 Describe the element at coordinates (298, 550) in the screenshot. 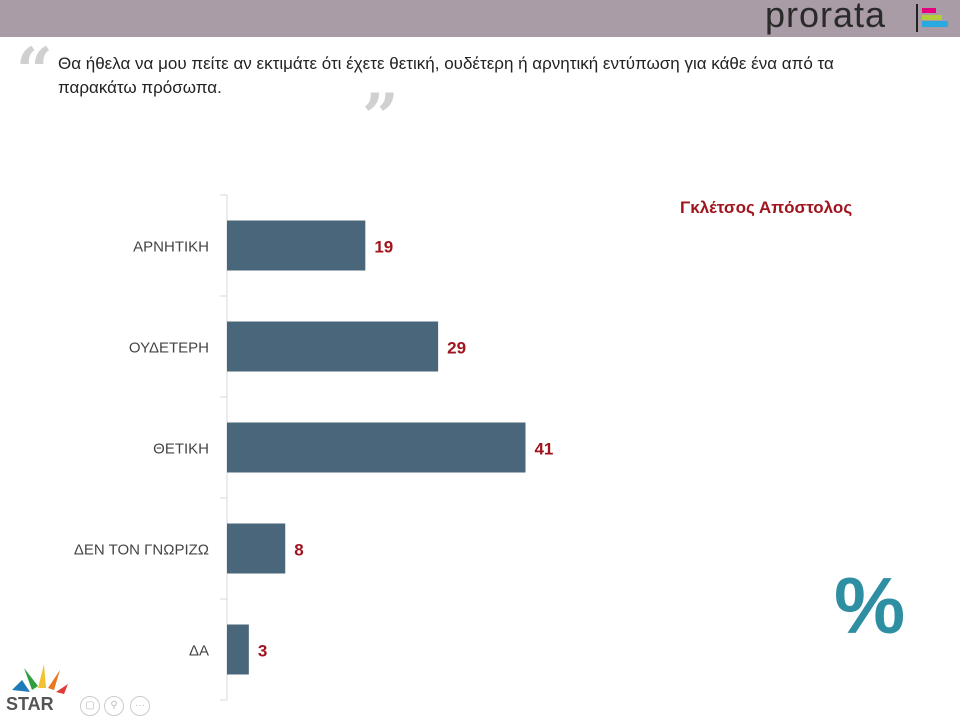

I see `data-label: 8` at that location.